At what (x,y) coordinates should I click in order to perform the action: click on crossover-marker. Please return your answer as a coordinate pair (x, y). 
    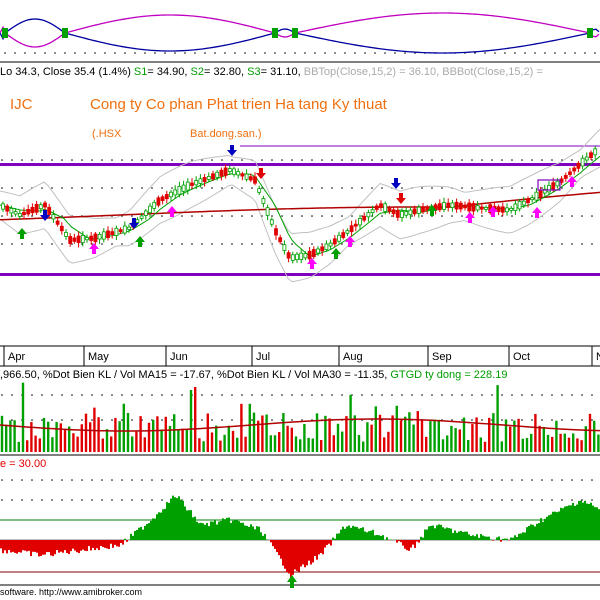
    Looking at the image, I should click on (590, 33).